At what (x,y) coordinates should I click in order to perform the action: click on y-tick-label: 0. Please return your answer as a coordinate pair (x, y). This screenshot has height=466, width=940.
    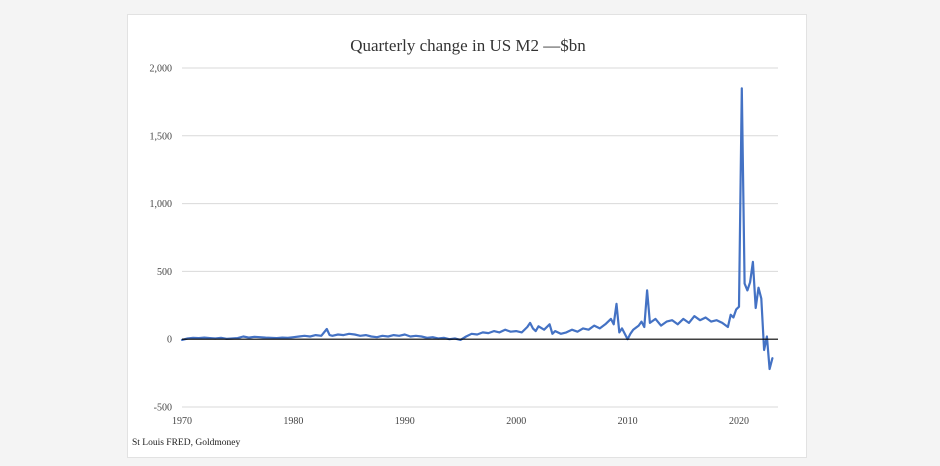
    Looking at the image, I should click on (169, 340).